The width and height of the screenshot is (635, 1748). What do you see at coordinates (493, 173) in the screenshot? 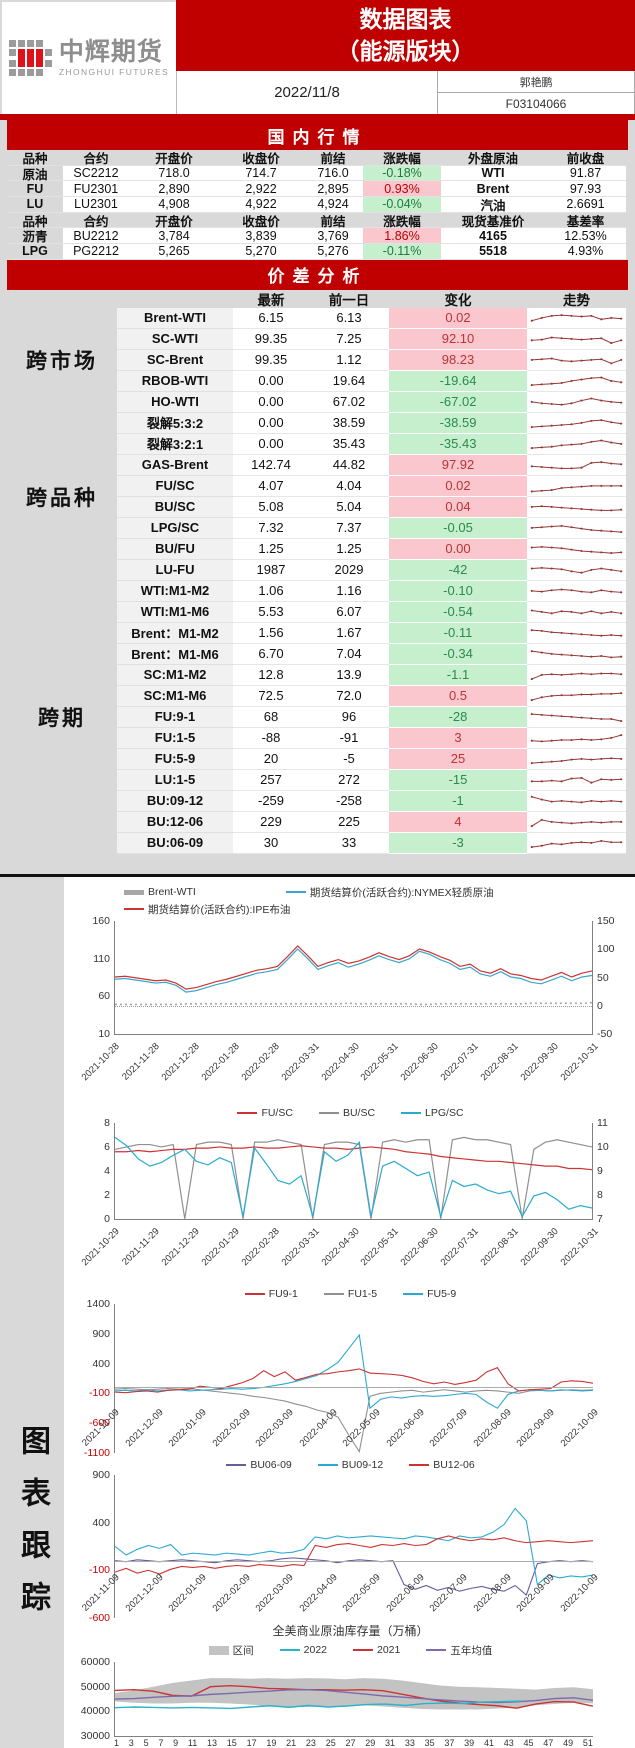
I see `external-name: WTI` at bounding box center [493, 173].